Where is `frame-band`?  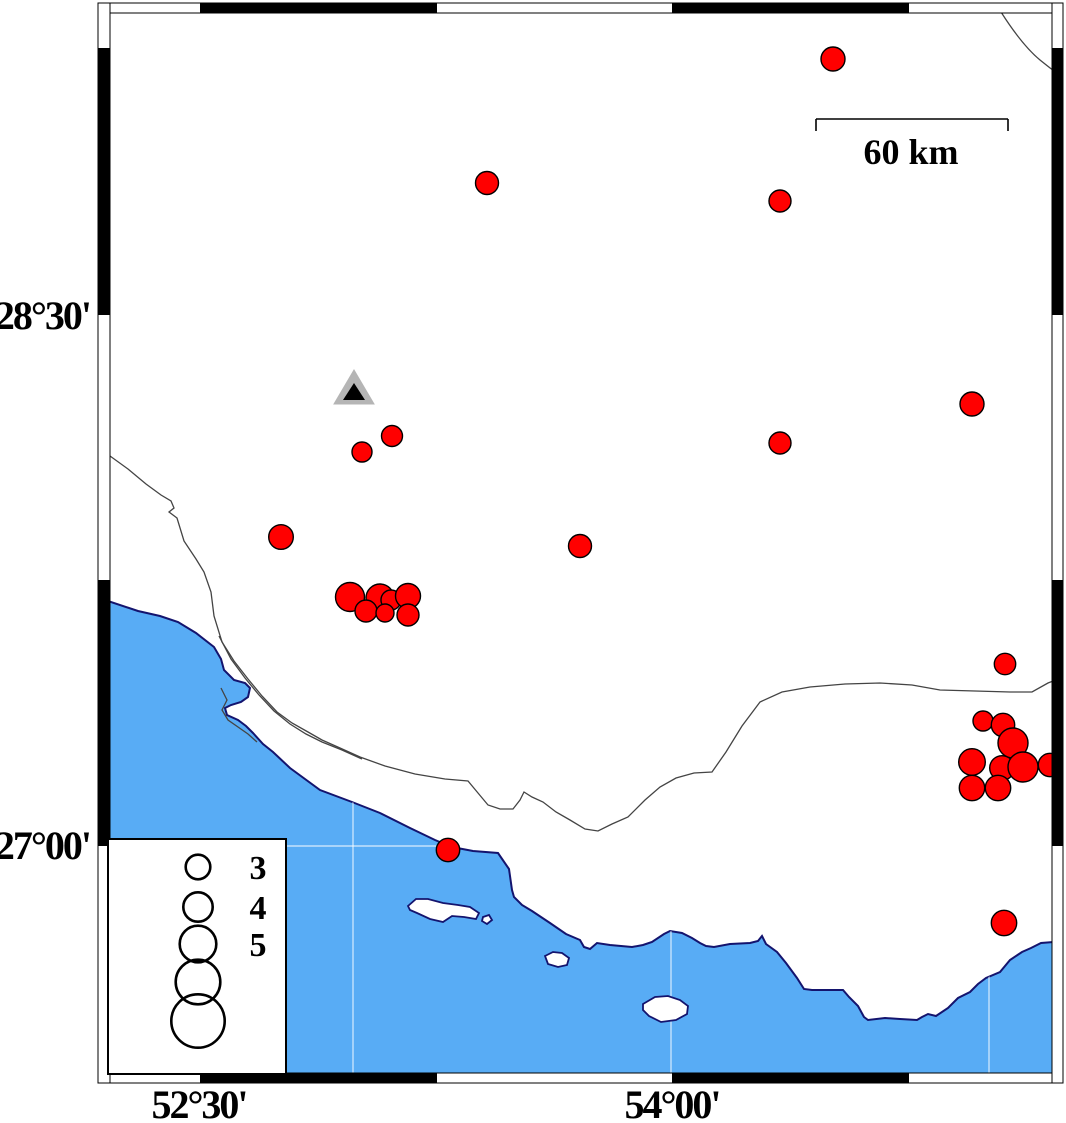
frame-band is located at coordinates (1057, 543).